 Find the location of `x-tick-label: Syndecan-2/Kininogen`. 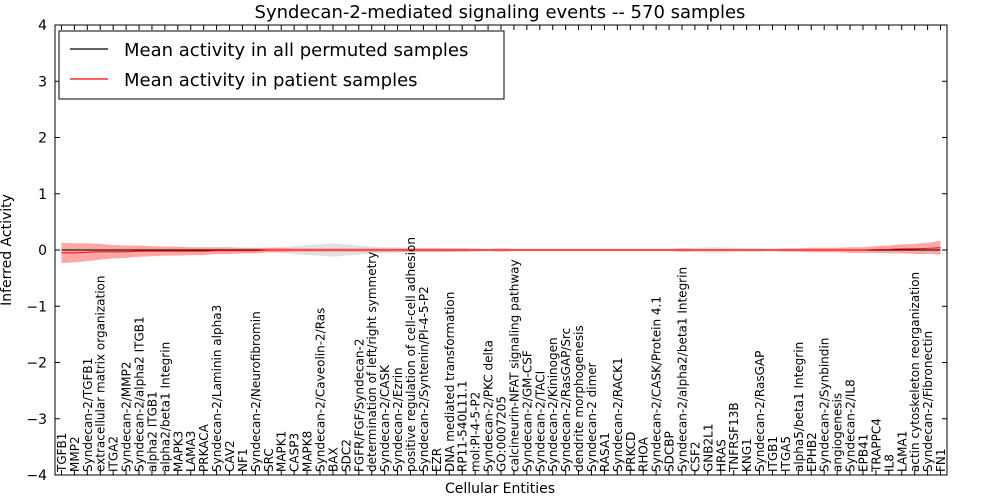

x-tick-label: Syndecan-2/Kininogen is located at coordinates (553, 404).